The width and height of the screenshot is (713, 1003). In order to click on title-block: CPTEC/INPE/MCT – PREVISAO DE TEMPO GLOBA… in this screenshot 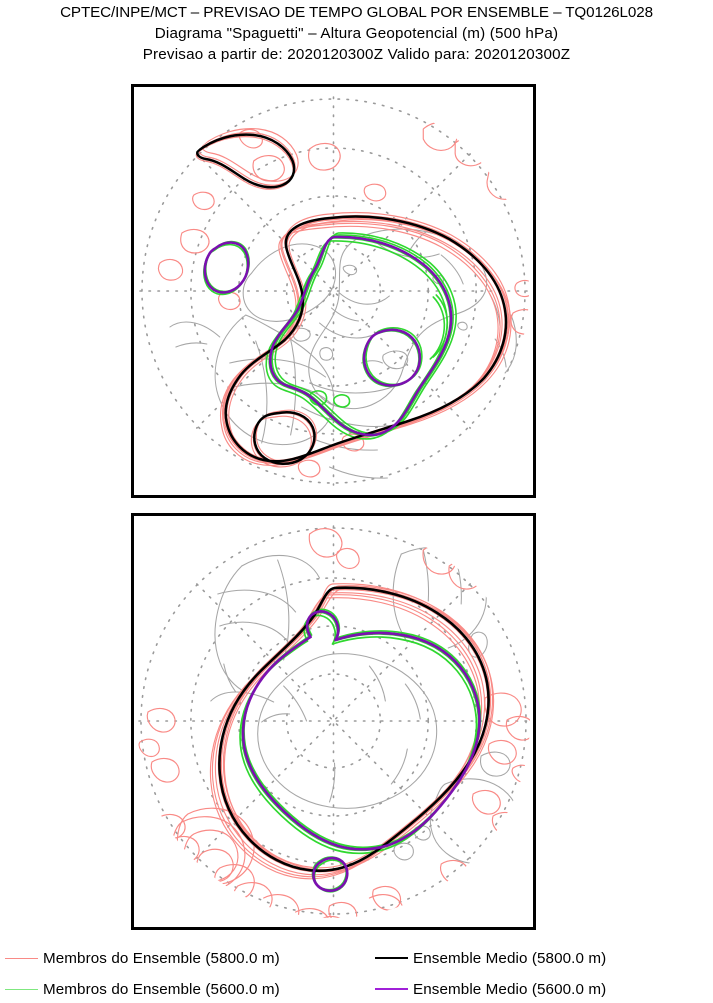, I will do `click(356, 32)`.